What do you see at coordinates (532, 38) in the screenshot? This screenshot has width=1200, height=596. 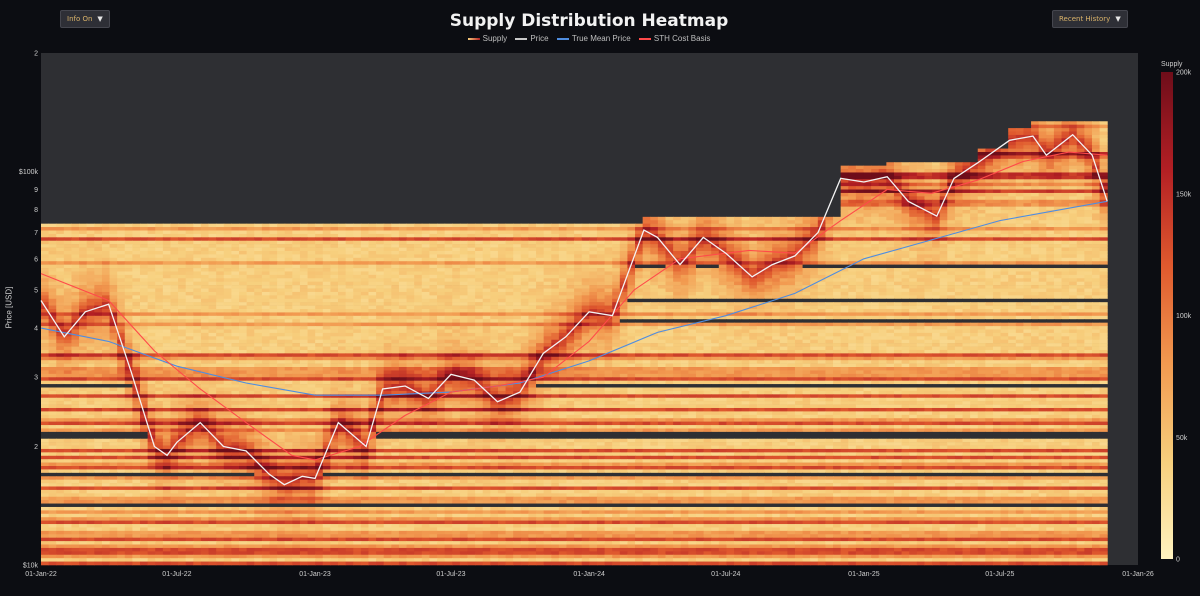 I see `legend-item-price: Price` at bounding box center [532, 38].